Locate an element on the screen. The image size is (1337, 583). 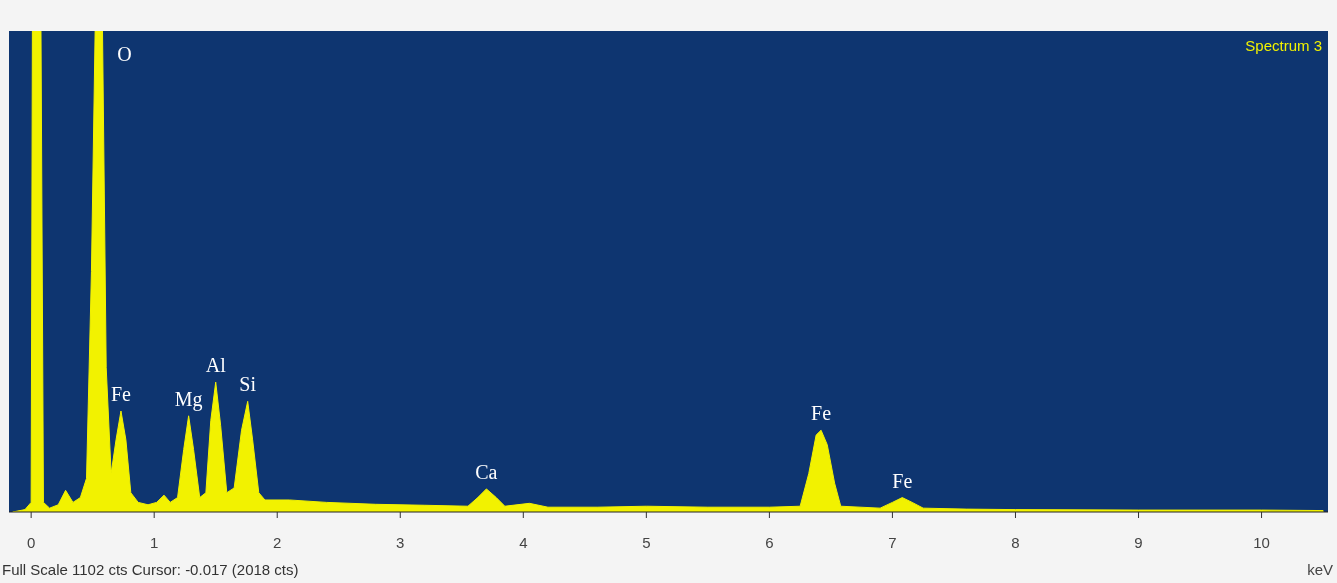
annotation: Mg is located at coordinates (188, 399).